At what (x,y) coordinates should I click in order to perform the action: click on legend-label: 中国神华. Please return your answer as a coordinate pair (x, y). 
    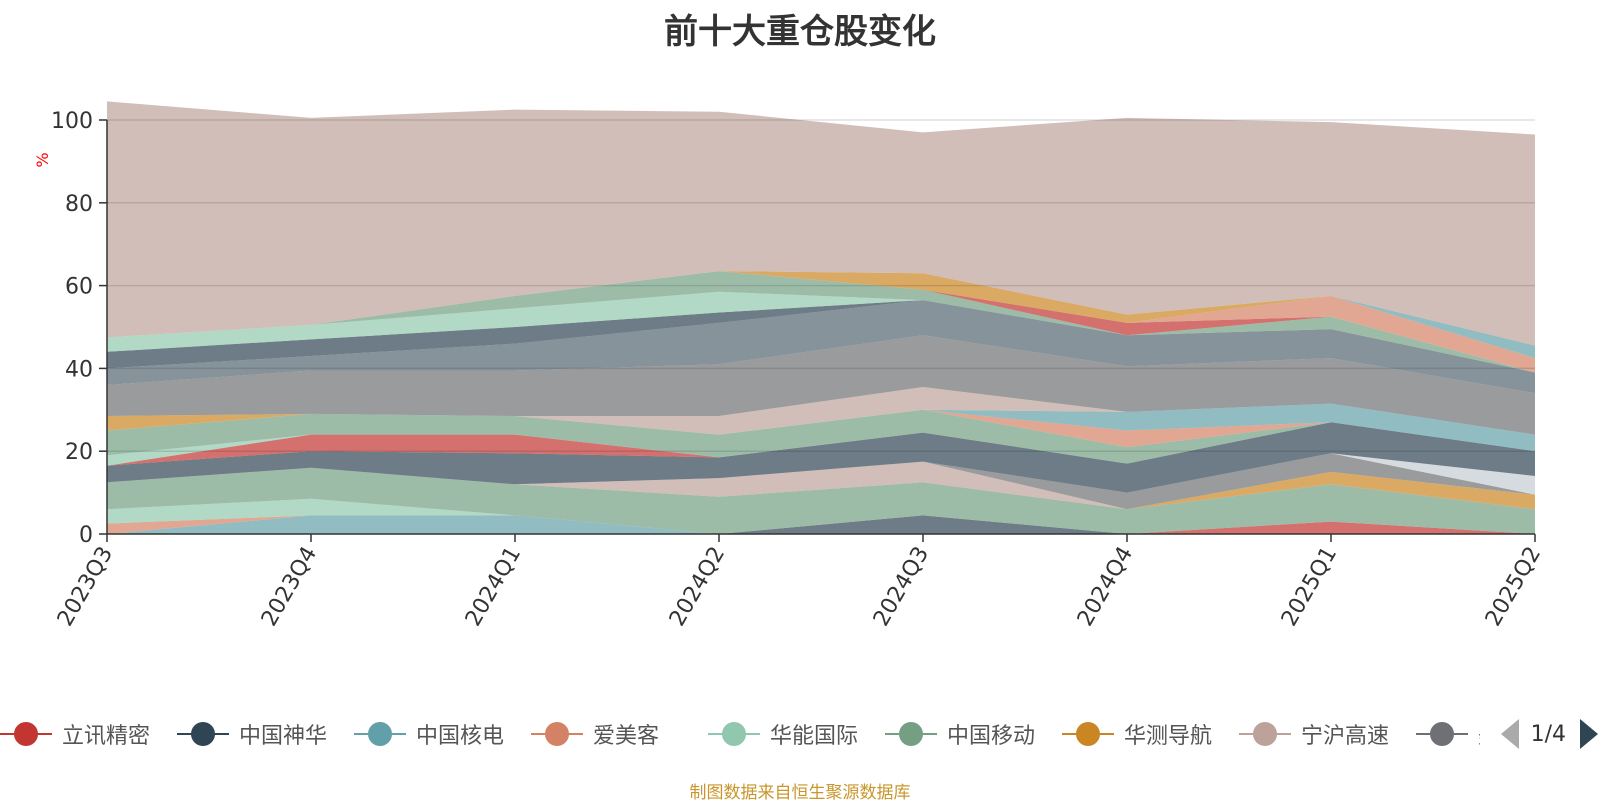
    Looking at the image, I should click on (283, 736).